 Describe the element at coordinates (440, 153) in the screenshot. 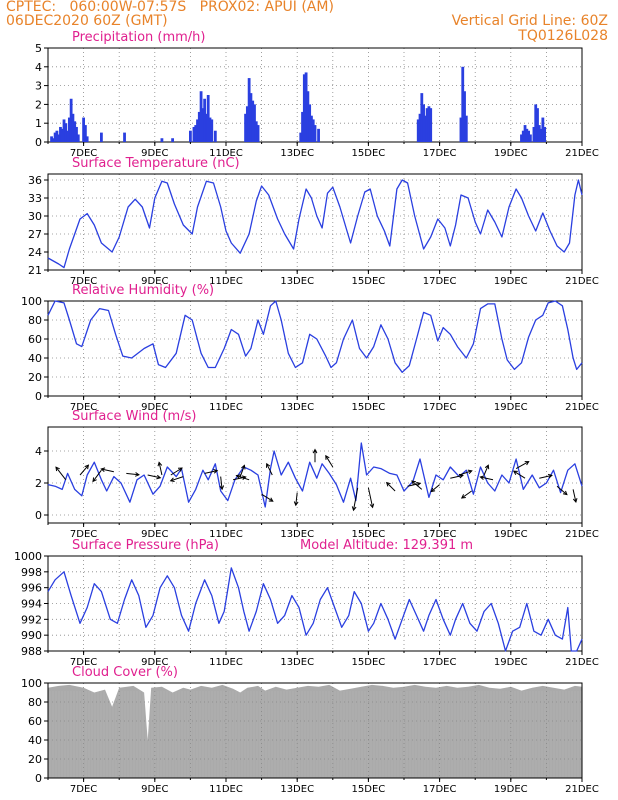

I see `x-tick-label: 17DEC` at that location.